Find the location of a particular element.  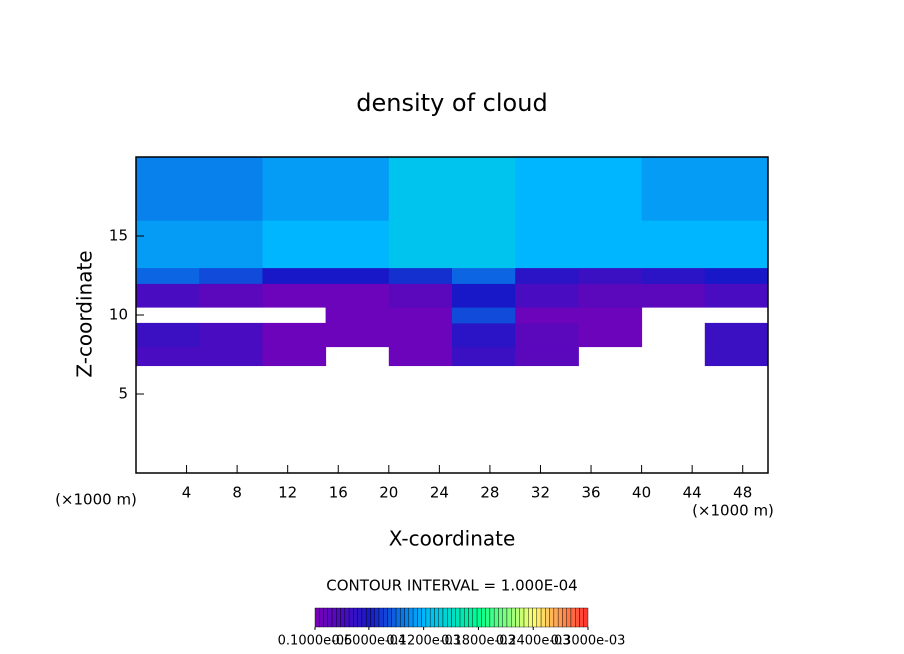

x-tick-label: 4 is located at coordinates (187, 493).